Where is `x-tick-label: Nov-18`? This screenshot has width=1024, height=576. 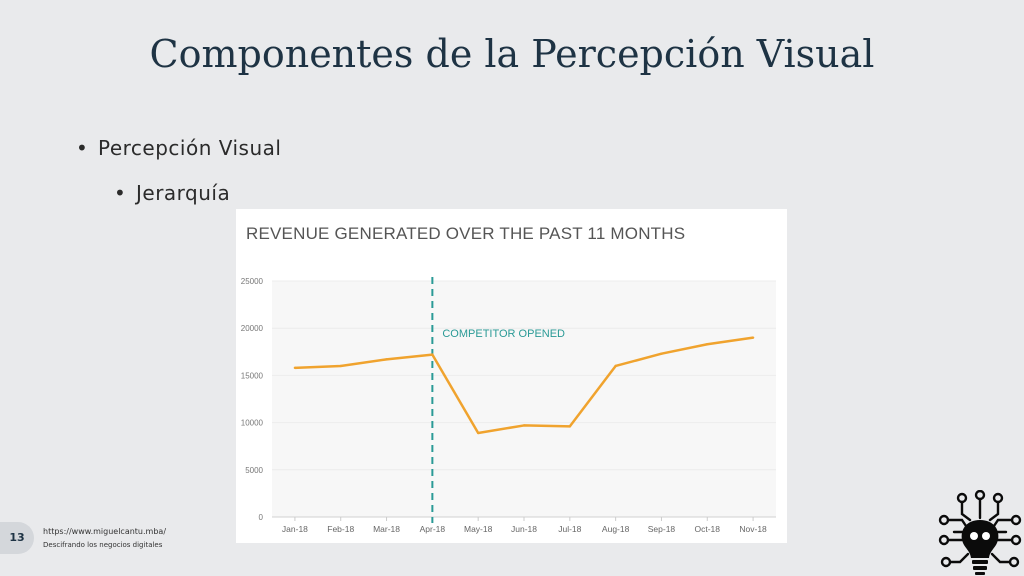
x-tick-label: Nov-18 is located at coordinates (753, 529).